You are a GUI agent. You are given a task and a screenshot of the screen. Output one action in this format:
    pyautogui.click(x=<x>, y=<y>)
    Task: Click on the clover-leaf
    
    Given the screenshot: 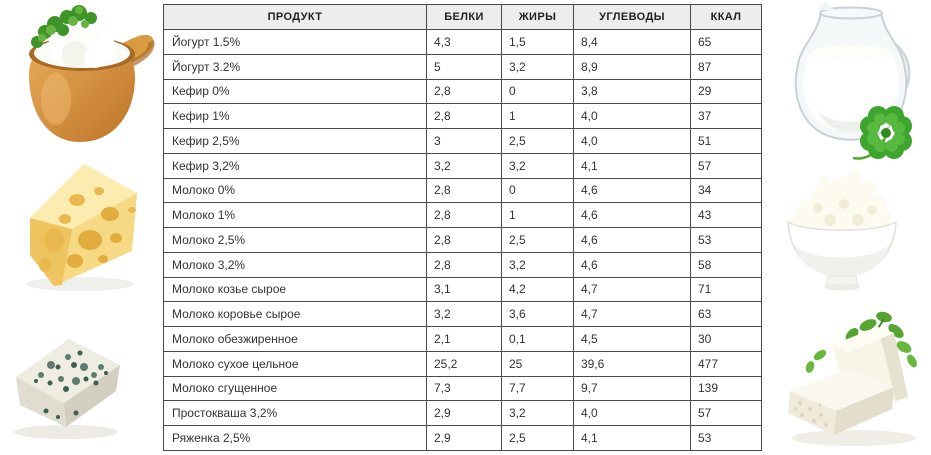 What is the action you would take?
    pyautogui.click(x=882, y=133)
    